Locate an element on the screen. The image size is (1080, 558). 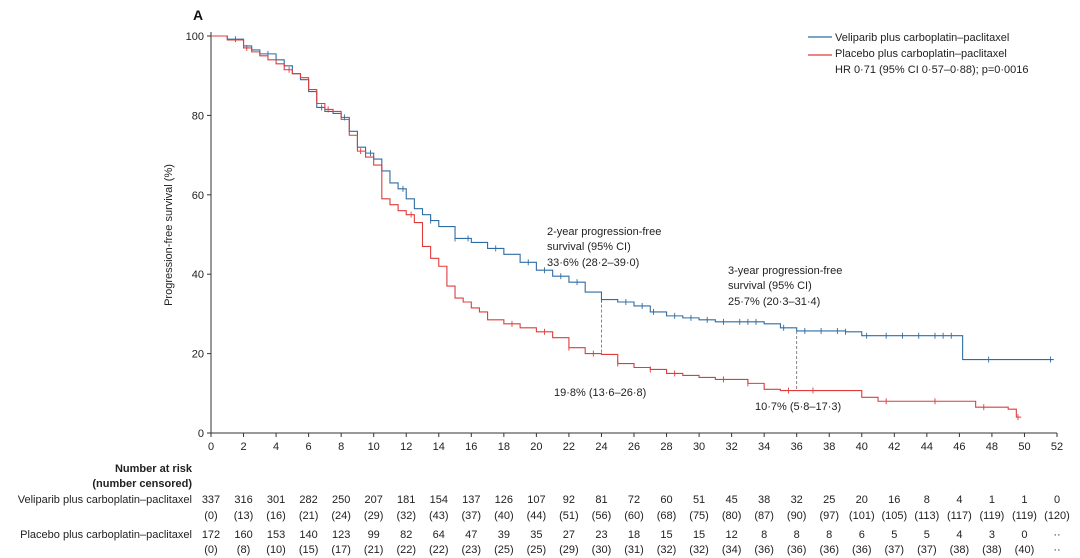
censored-count-veliparib: (51) is located at coordinates (569, 516).